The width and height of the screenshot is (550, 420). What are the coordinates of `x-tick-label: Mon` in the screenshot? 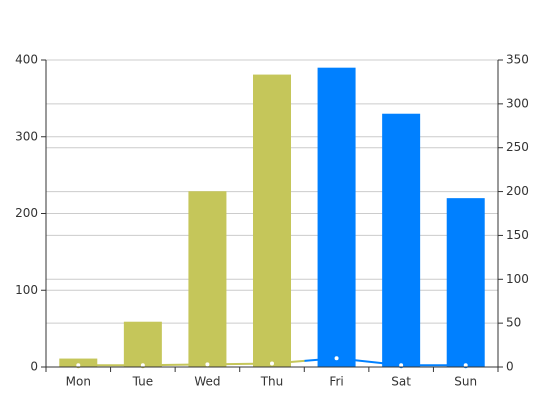 It's located at (78, 382).